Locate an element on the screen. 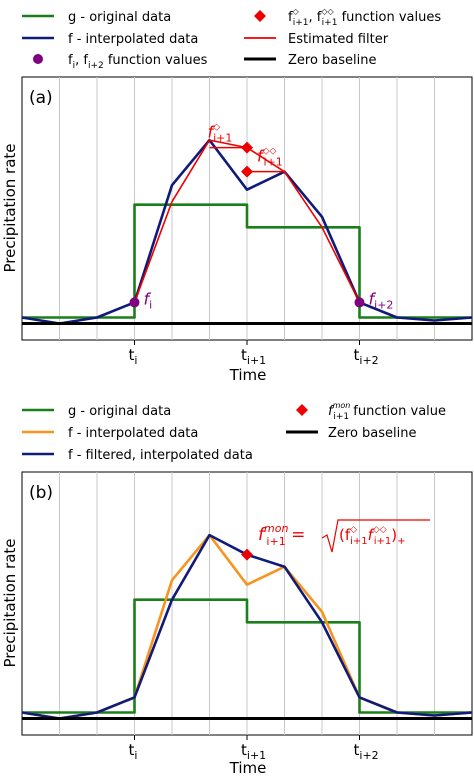 This screenshot has height=780, width=474. formula-lhs: fmon i+1 = is located at coordinates (281, 535).